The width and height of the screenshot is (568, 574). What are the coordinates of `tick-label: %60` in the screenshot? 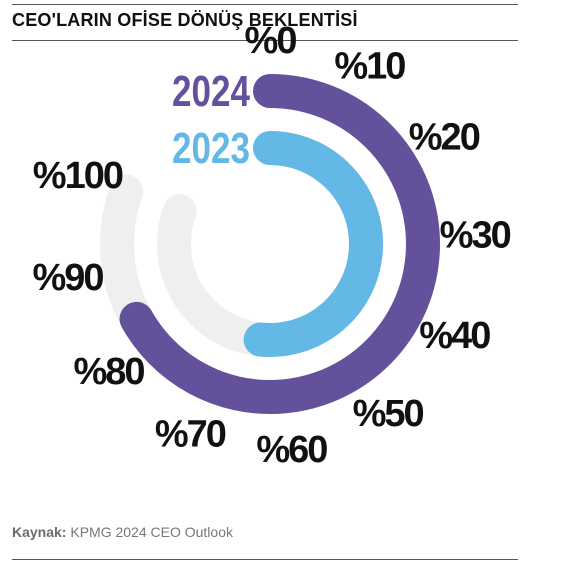 It's located at (291, 450).